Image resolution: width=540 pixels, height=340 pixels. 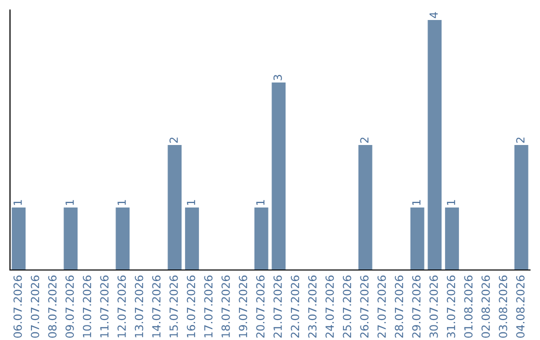 I want to click on x-tick-label: 10.07.2026, so click(x=87, y=307).